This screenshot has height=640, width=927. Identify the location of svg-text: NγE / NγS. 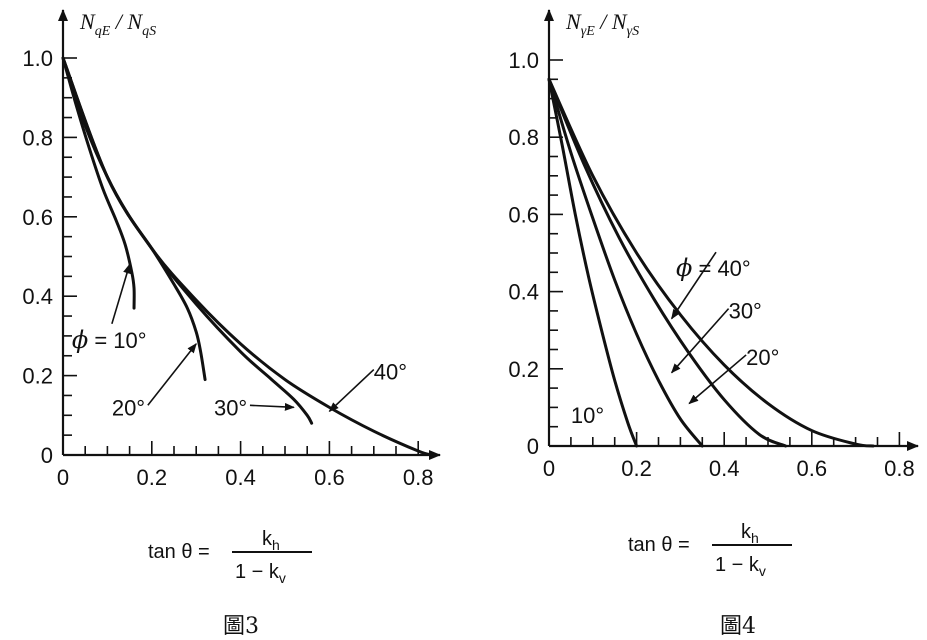
(602, 24).